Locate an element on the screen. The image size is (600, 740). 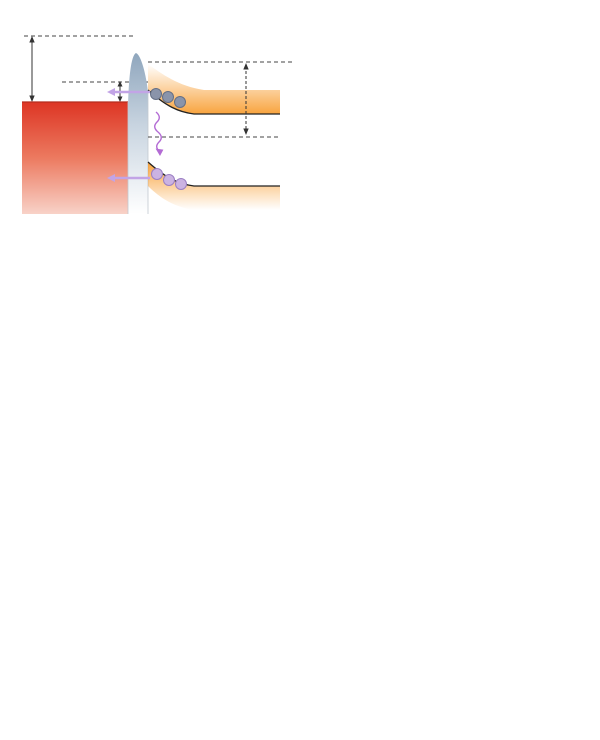
panel-a-band-diagram is located at coordinates (157, 124).